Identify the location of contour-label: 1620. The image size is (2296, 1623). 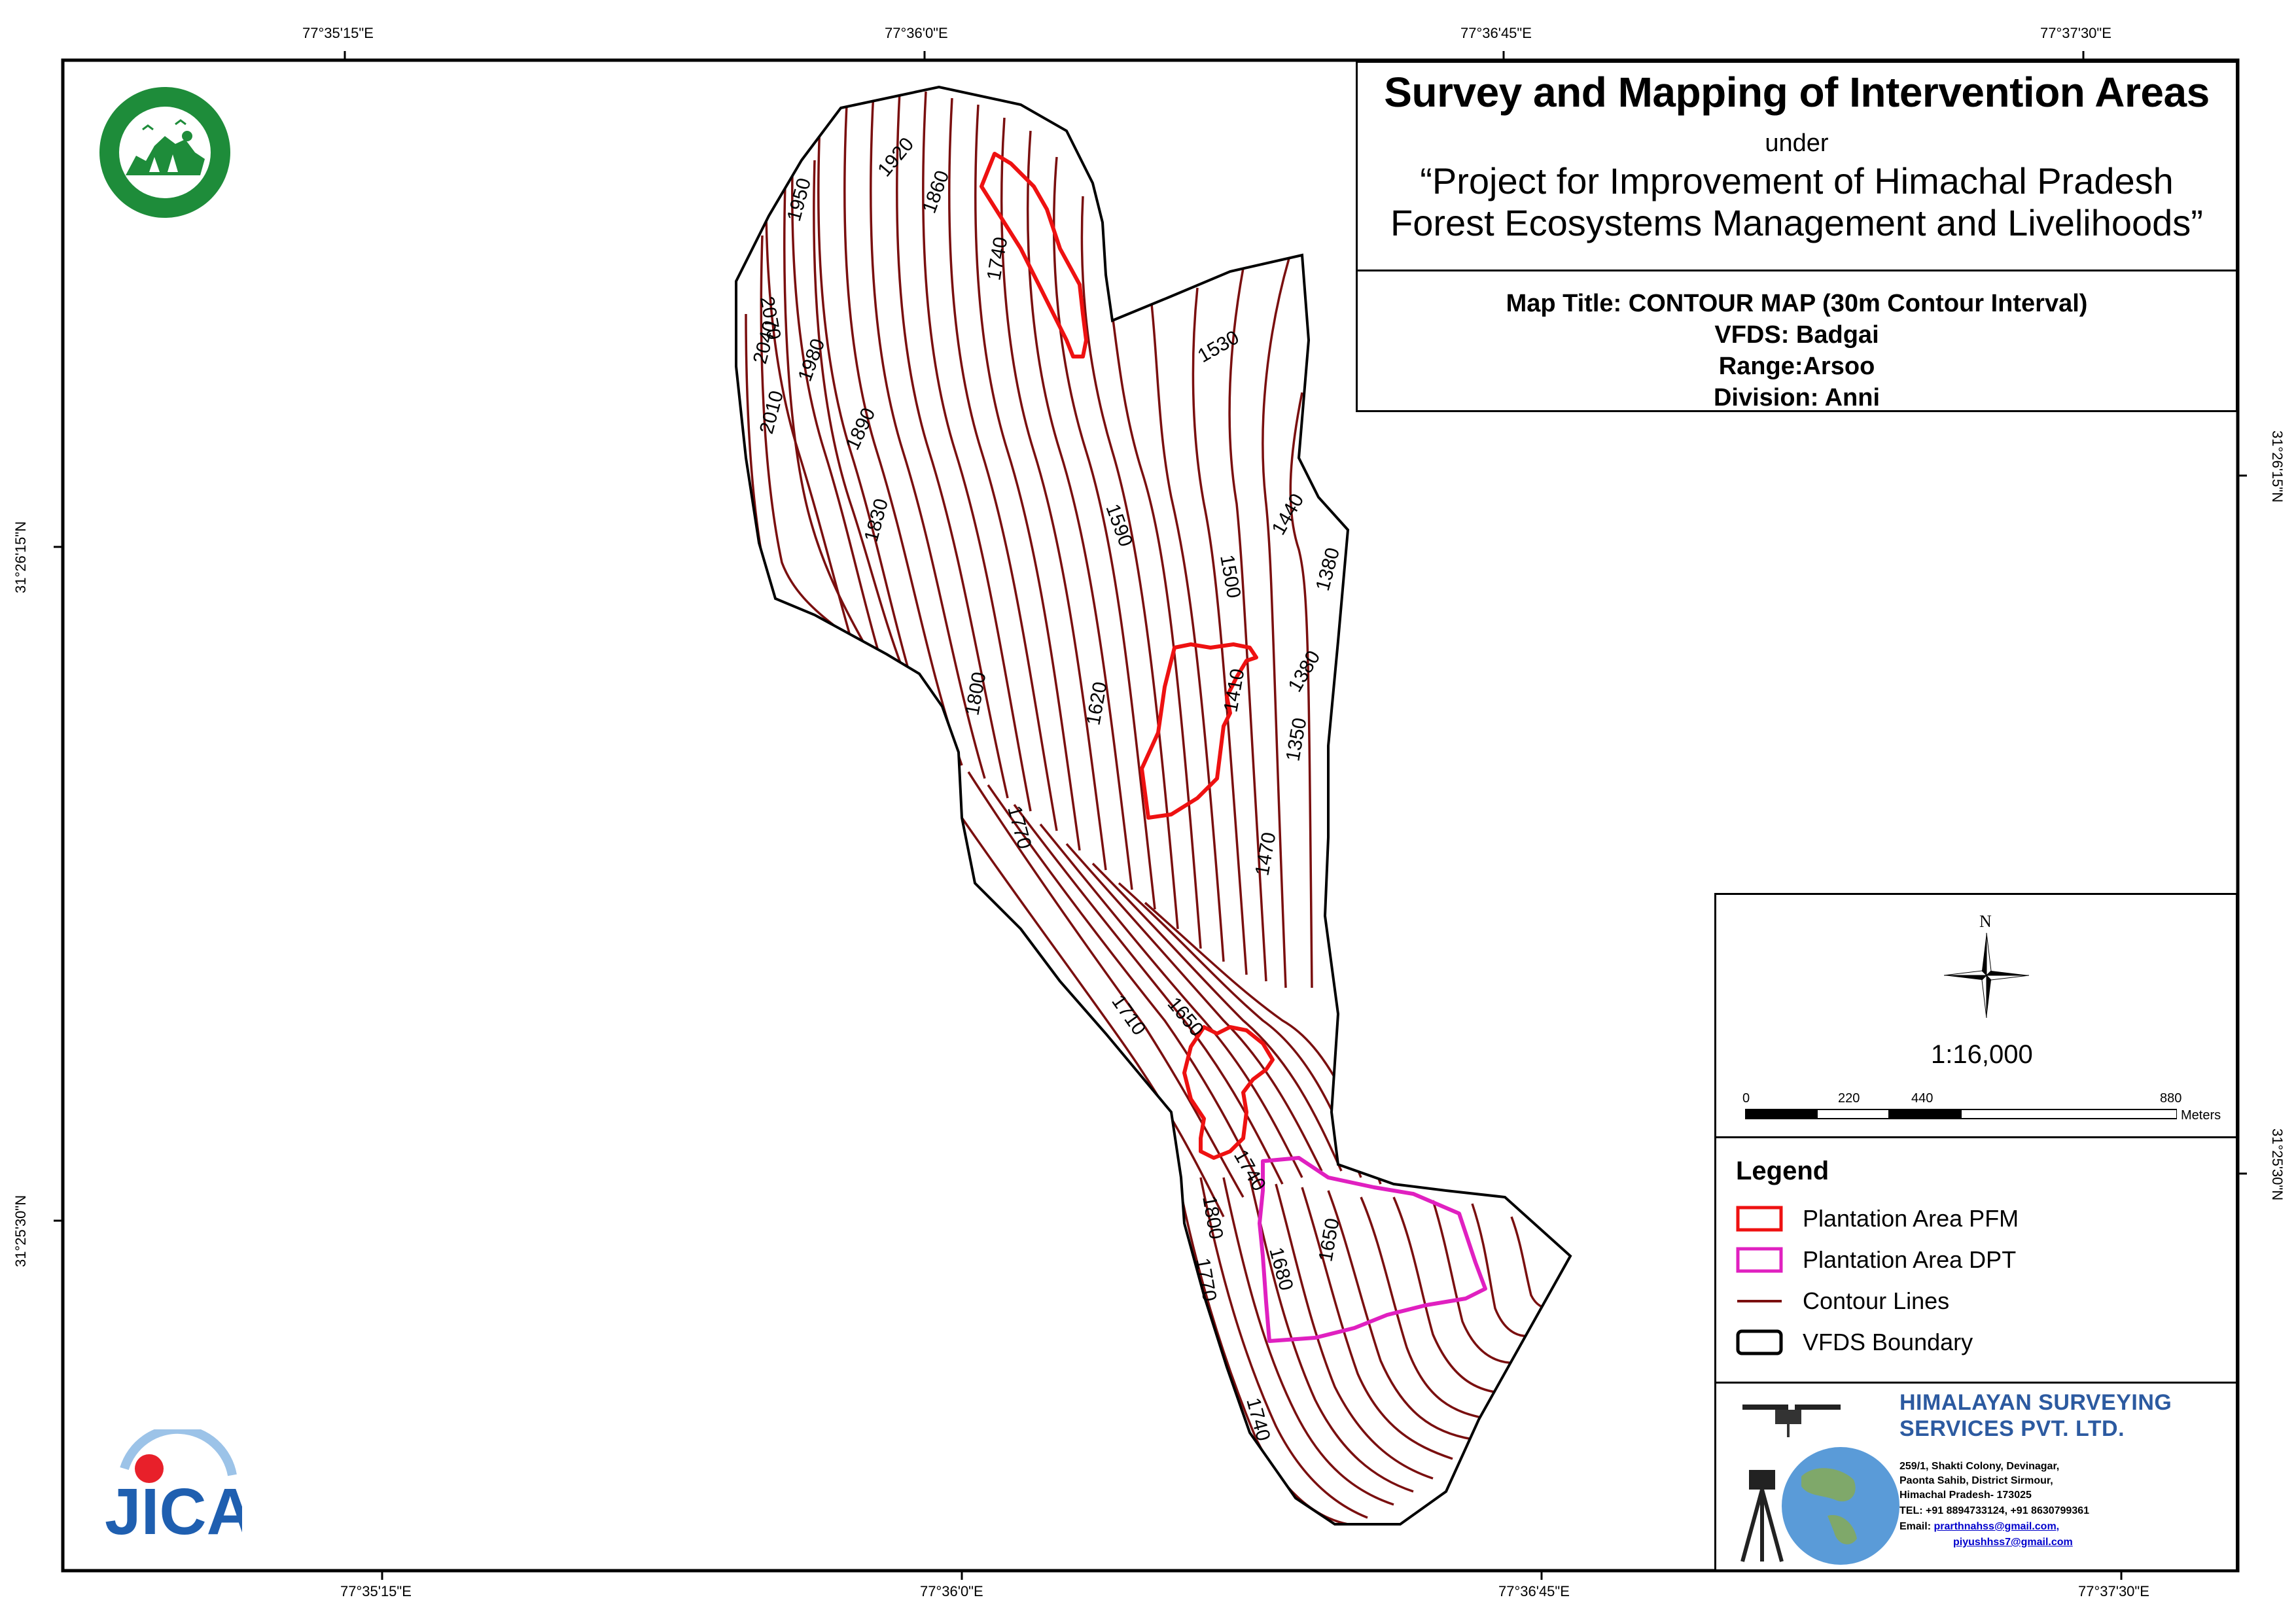
(1096, 704).